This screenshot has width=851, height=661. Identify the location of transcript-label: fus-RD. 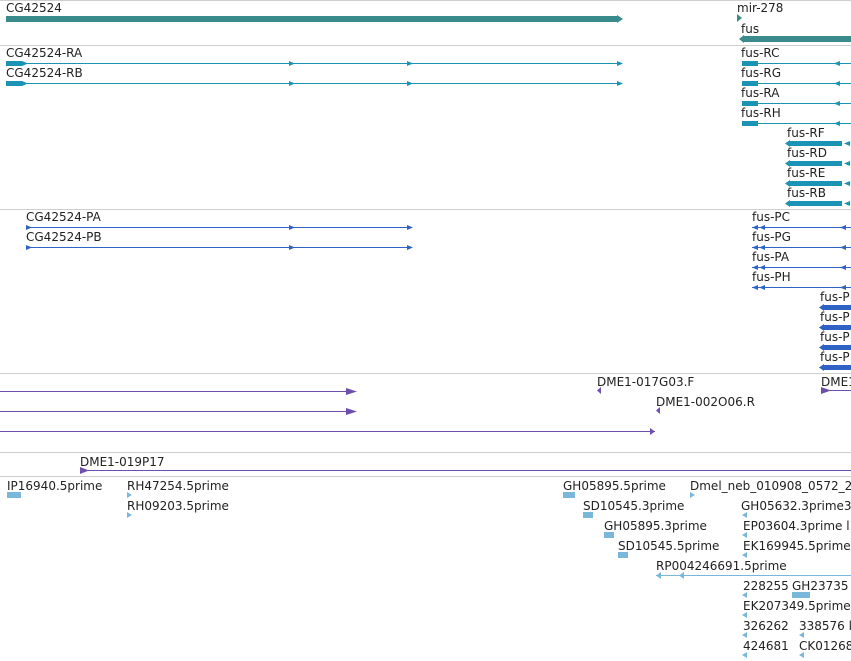
(807, 153).